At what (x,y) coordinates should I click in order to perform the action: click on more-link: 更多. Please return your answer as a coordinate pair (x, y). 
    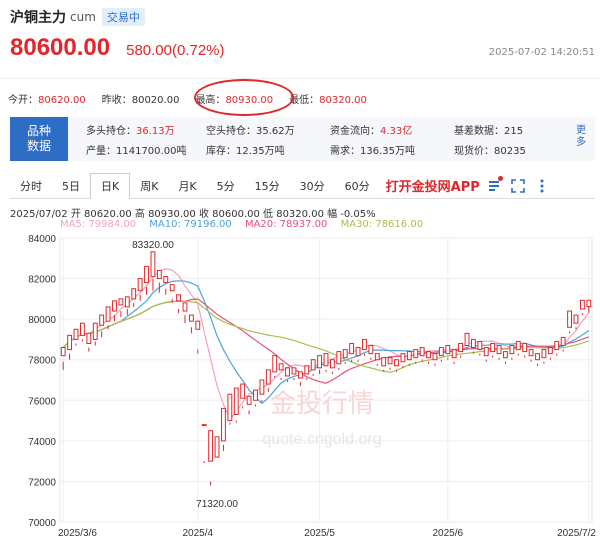
    Looking at the image, I should click on (581, 136).